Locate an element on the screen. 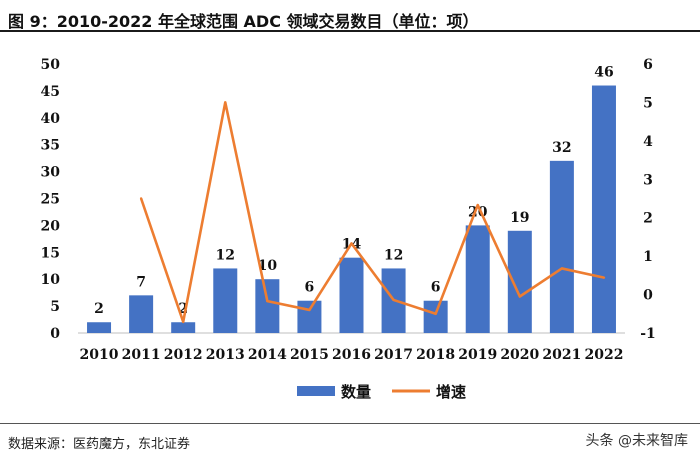 This screenshot has width=700, height=462. x-tick-label: 2021 is located at coordinates (561, 355).